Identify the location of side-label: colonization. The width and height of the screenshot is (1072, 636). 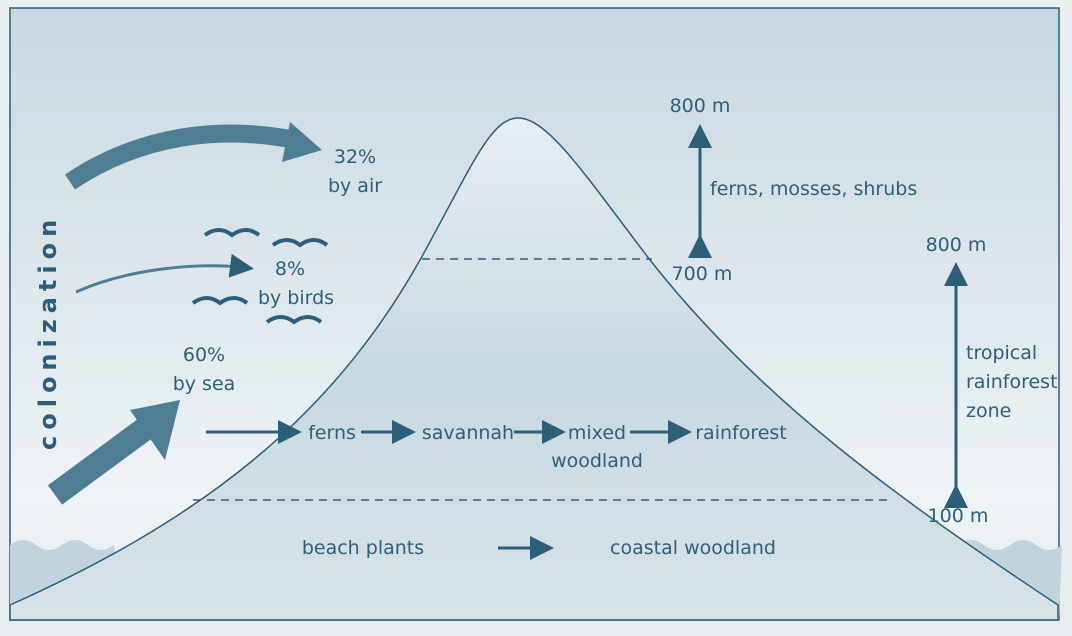
(48, 332).